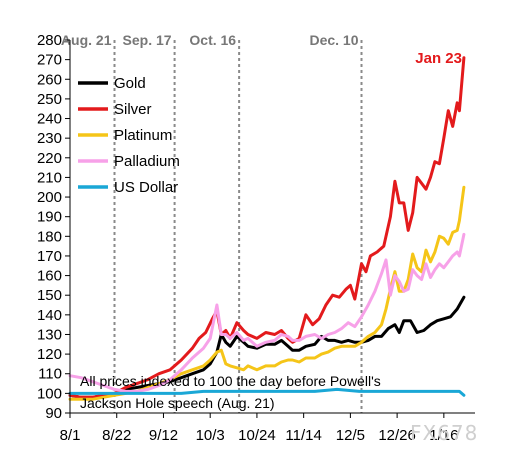 The width and height of the screenshot is (527, 468). Describe the element at coordinates (333, 40) in the screenshot. I see `marker-label-3: Dec. 10` at that location.